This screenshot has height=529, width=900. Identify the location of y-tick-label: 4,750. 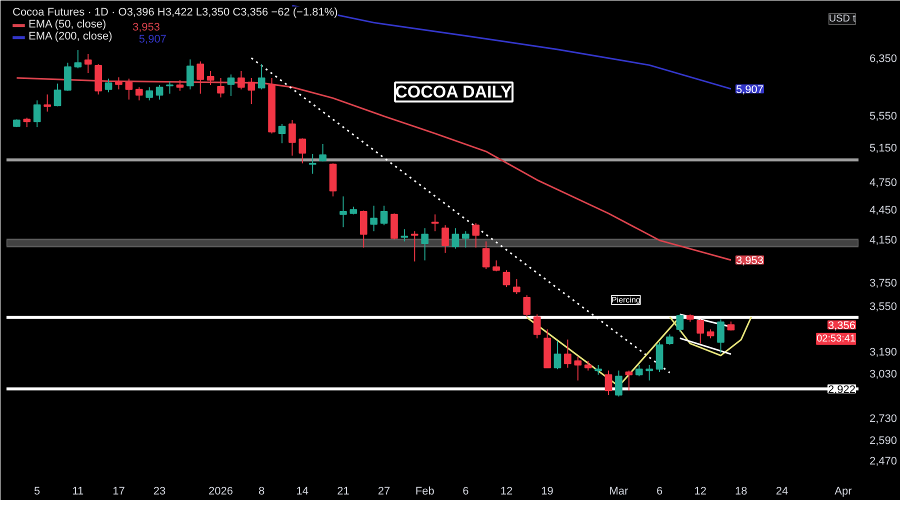
(884, 182).